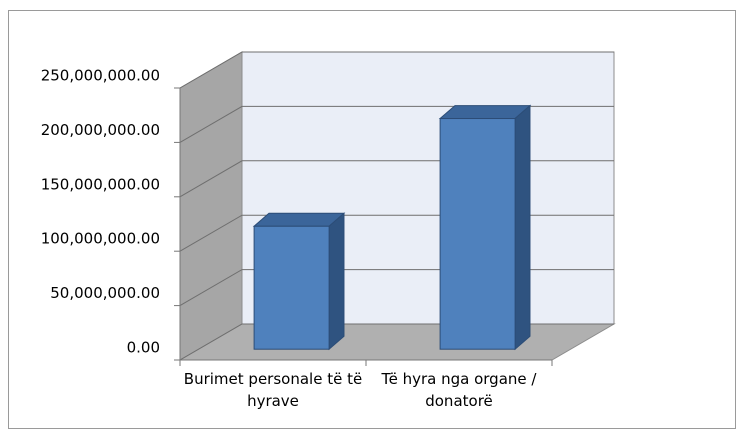  What do you see at coordinates (100, 239) in the screenshot?
I see `y-tick-label: 100,000,000.00` at bounding box center [100, 239].